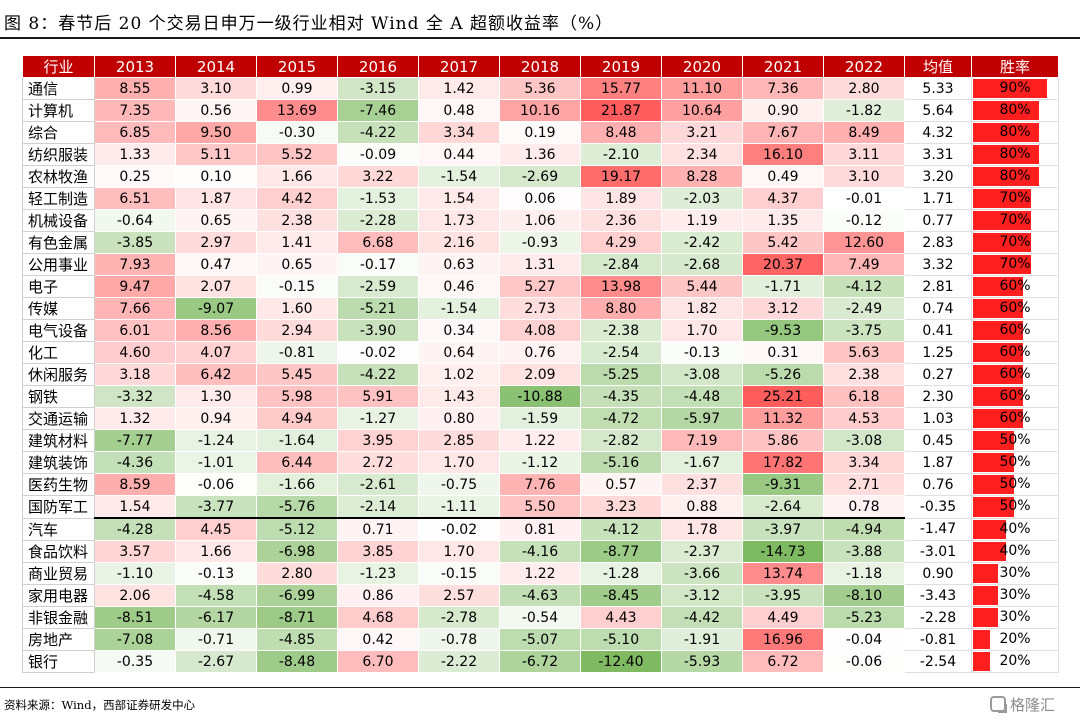 The width and height of the screenshot is (1080, 721). What do you see at coordinates (58, 88) in the screenshot?
I see `industry-cell: 通信` at bounding box center [58, 88].